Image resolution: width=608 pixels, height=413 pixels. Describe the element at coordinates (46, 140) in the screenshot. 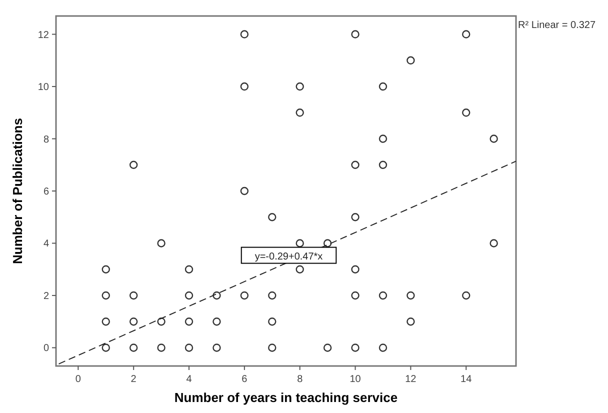

I see `y-tick-label: 8` at that location.